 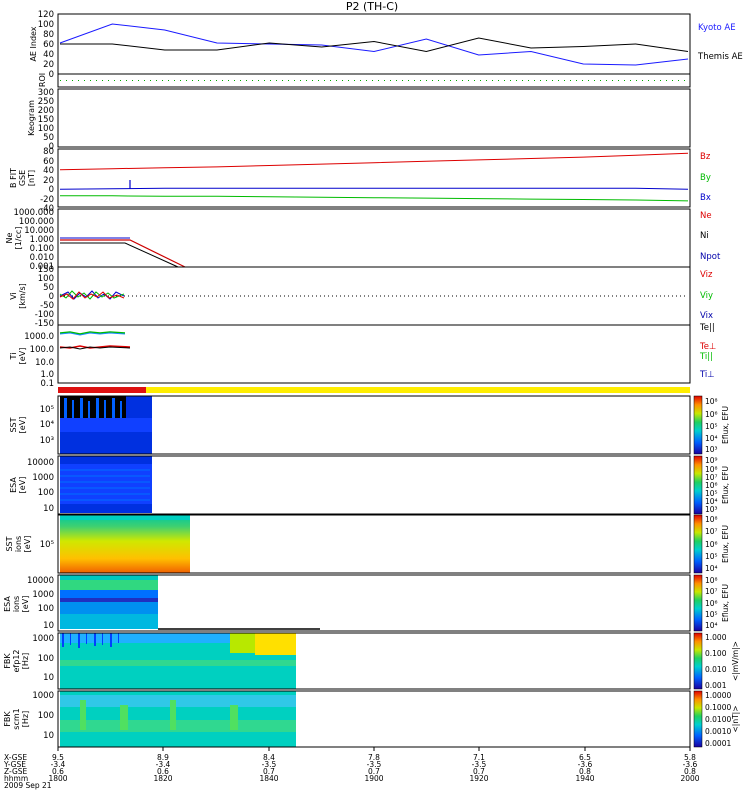 I want to click on ae-ylabel: AE Index, so click(x=33, y=43).